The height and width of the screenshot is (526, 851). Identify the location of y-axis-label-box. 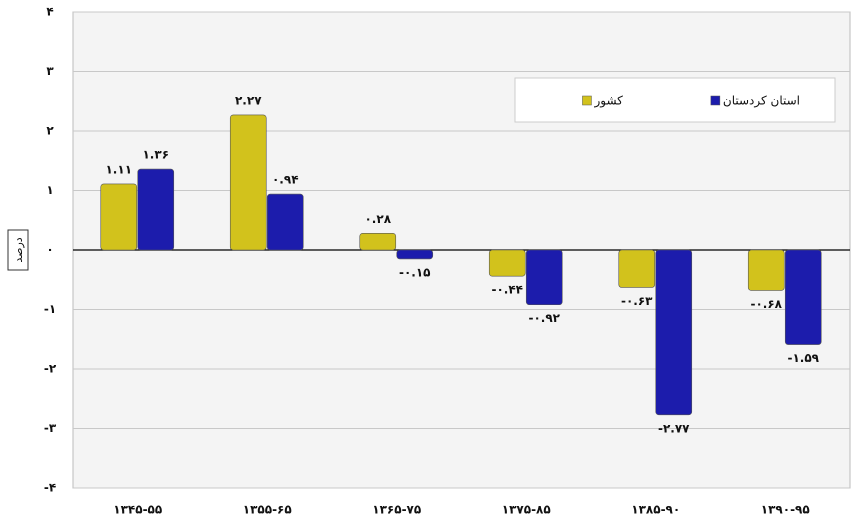
(18, 250).